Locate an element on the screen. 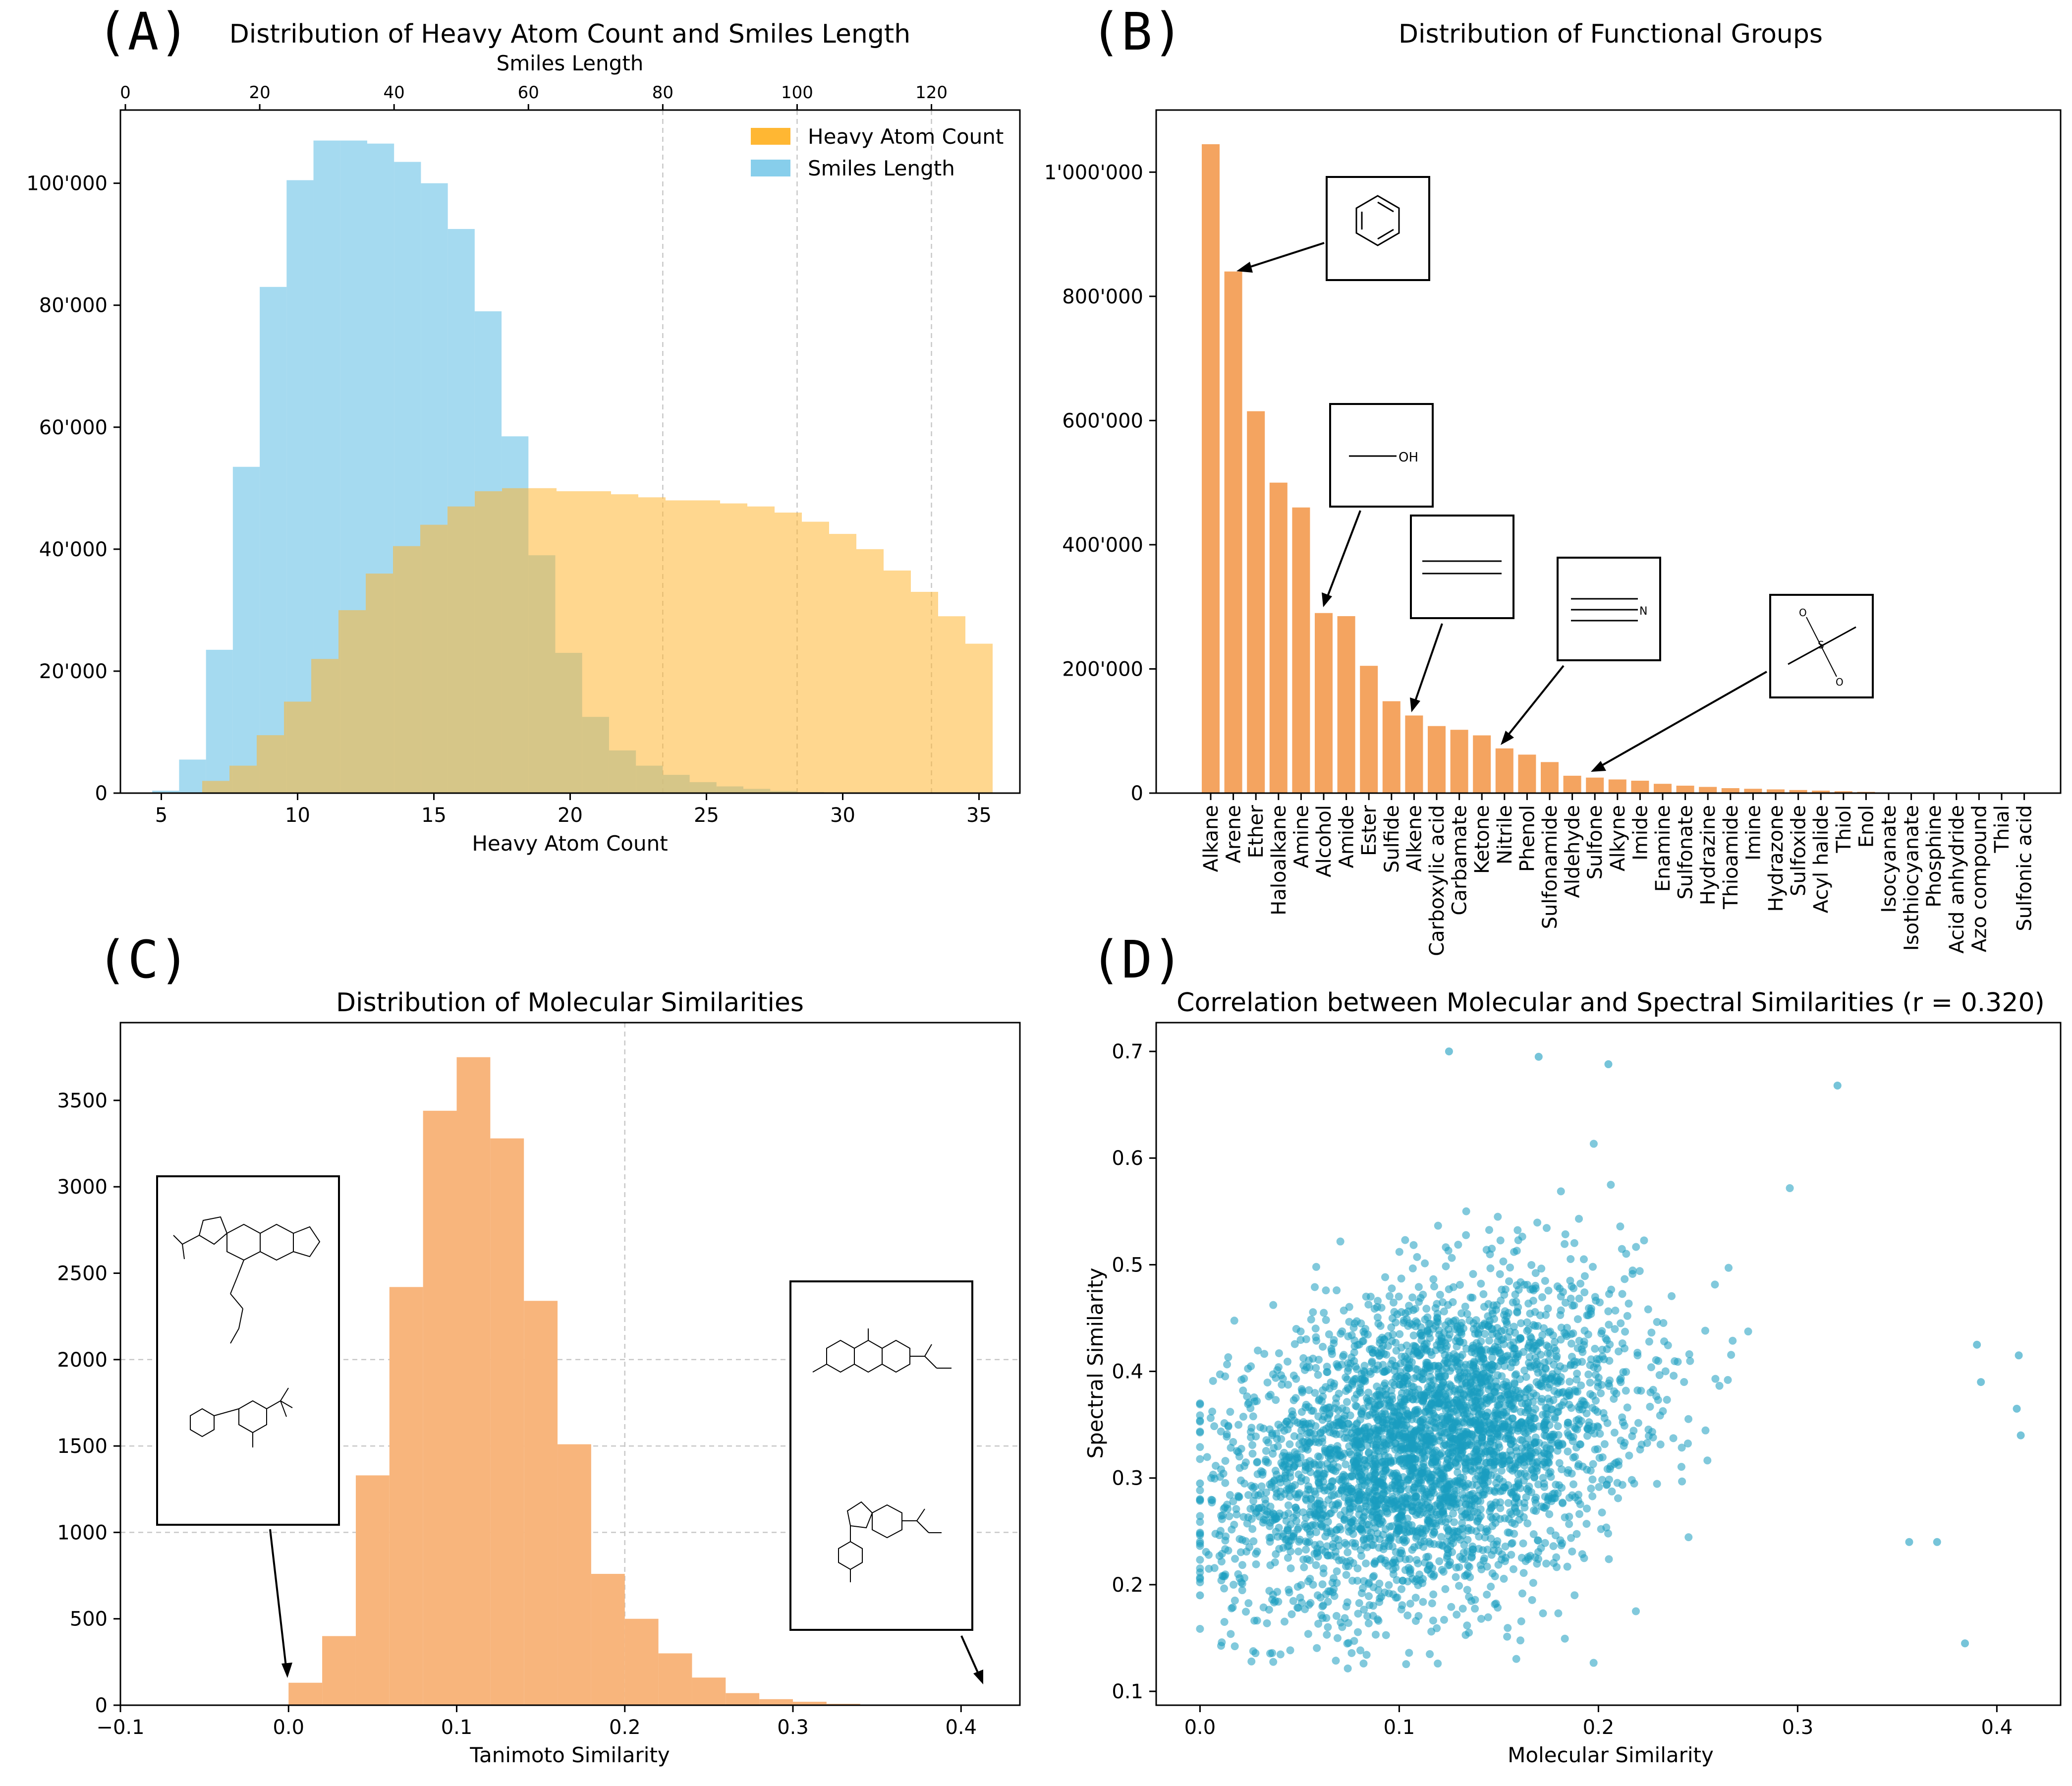 The image size is (2072, 1786). chart-c-ytick: 3000 is located at coordinates (82, 1187).